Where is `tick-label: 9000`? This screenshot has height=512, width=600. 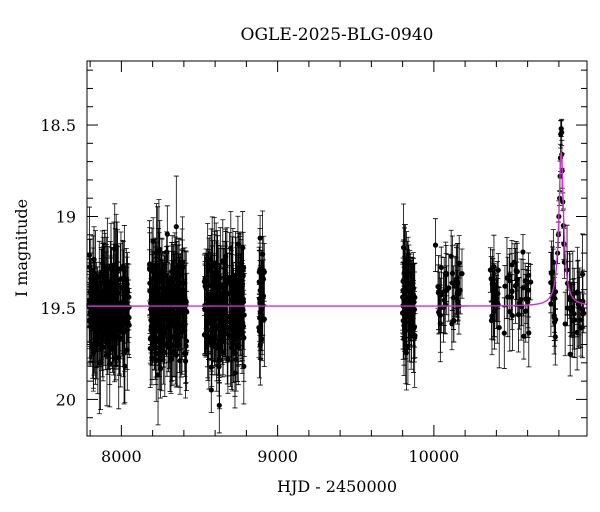 tick-label: 9000 is located at coordinates (277, 456).